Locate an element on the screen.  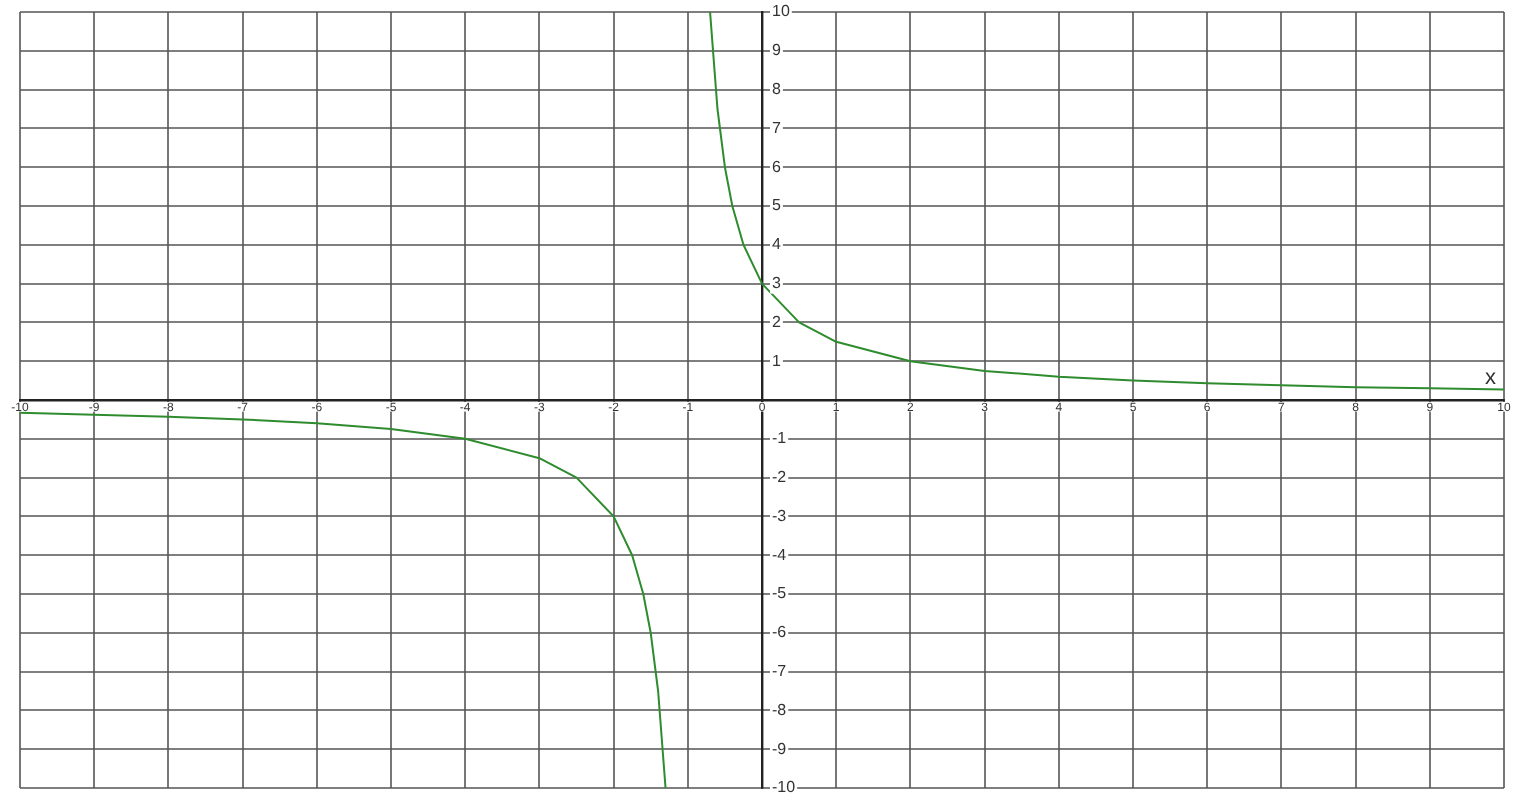
y-tick-label: 10 is located at coordinates (781, 11).